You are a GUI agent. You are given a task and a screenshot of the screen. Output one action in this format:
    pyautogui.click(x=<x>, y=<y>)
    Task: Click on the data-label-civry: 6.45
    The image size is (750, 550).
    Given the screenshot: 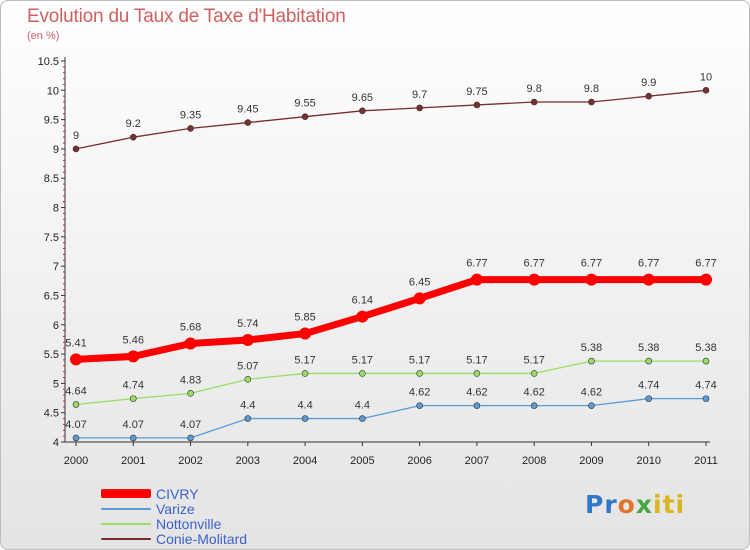 What is the action you would take?
    pyautogui.click(x=419, y=282)
    